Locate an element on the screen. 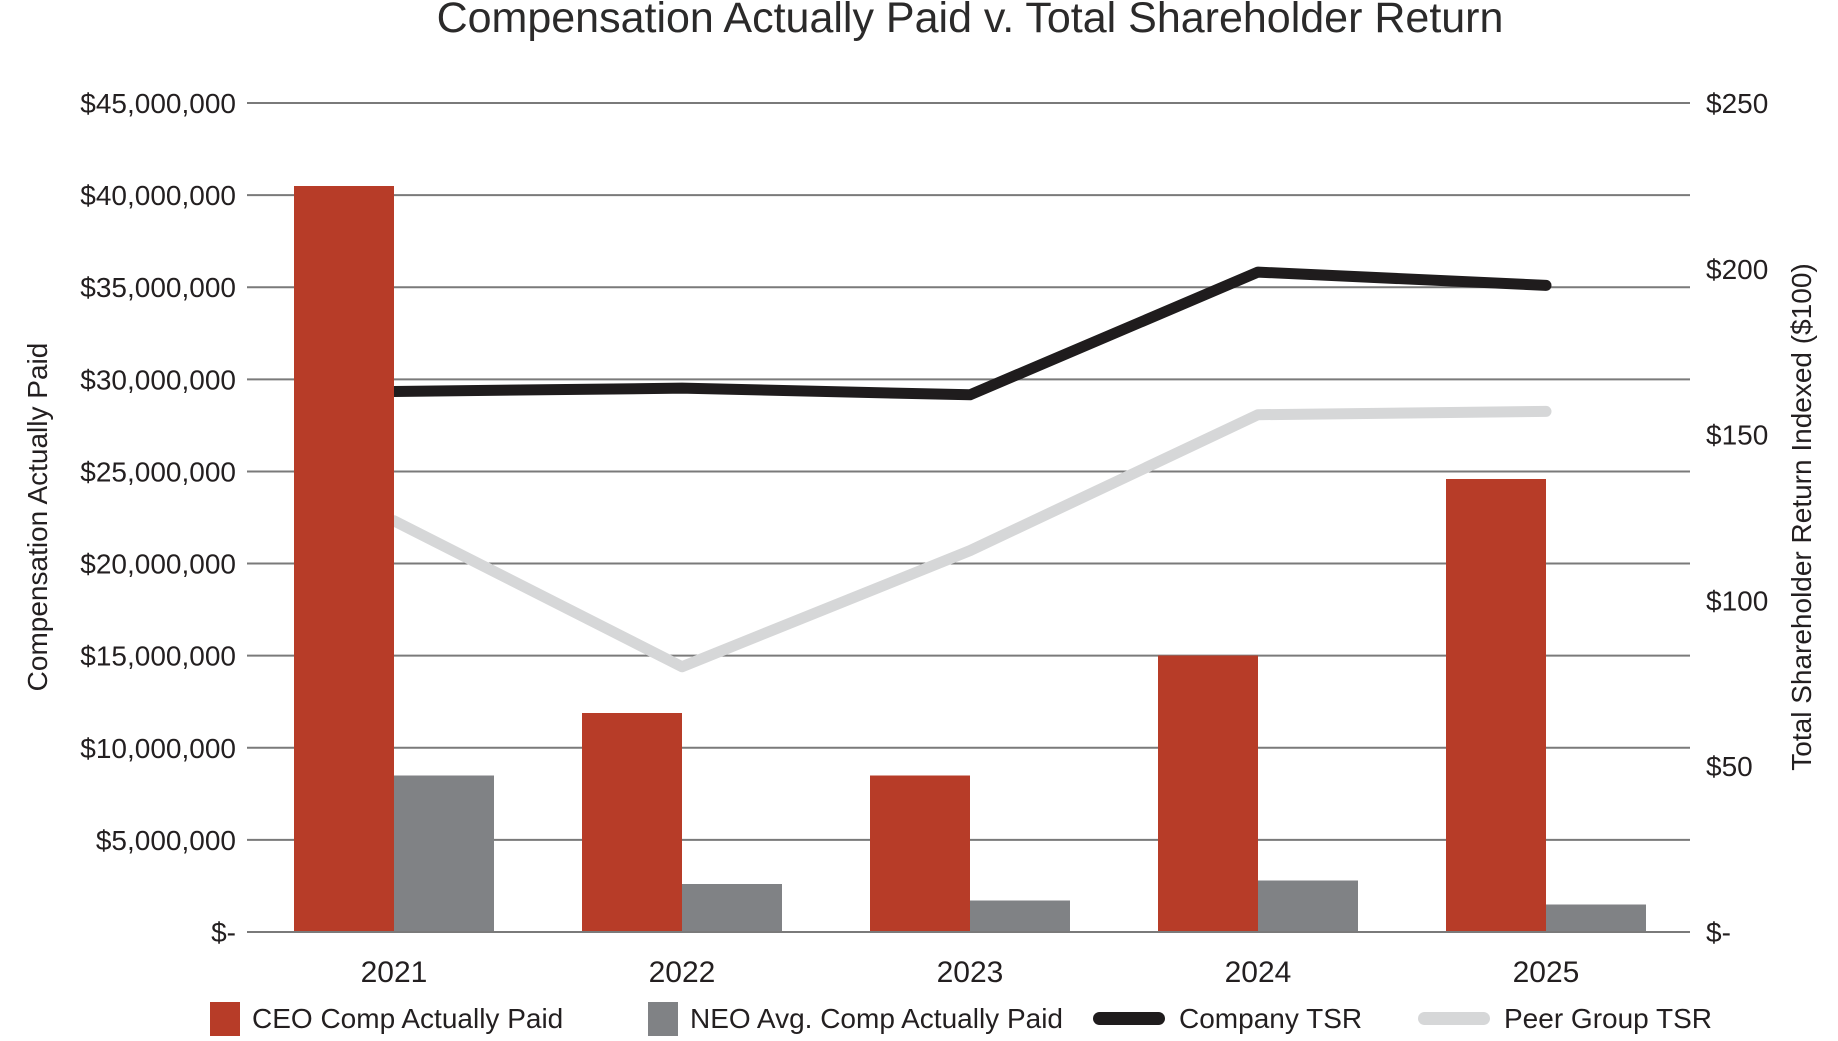  left-axis-tick-label: $40,000,000 is located at coordinates (158, 195).